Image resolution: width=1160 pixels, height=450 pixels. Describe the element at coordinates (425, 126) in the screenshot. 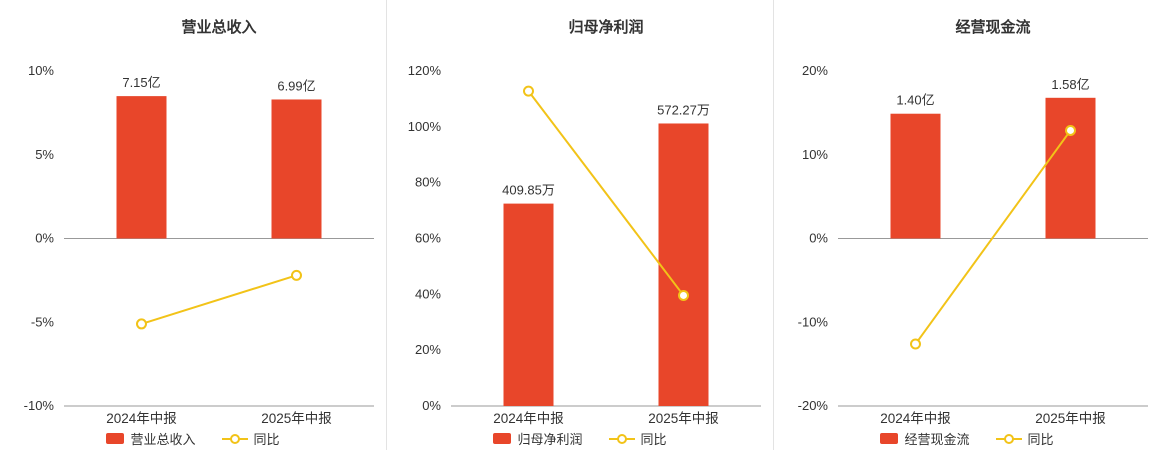

I see `y-tick-label: 100%` at that location.